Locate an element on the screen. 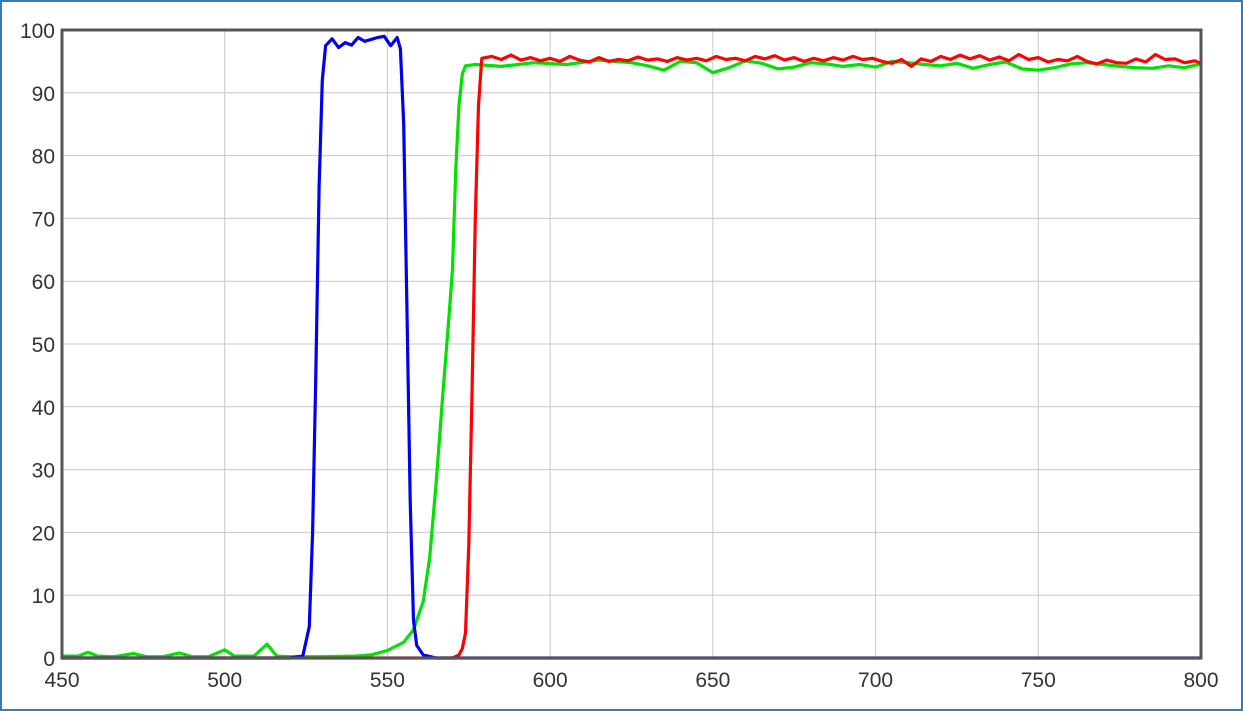  x-tick-label: 800 is located at coordinates (1200, 680).